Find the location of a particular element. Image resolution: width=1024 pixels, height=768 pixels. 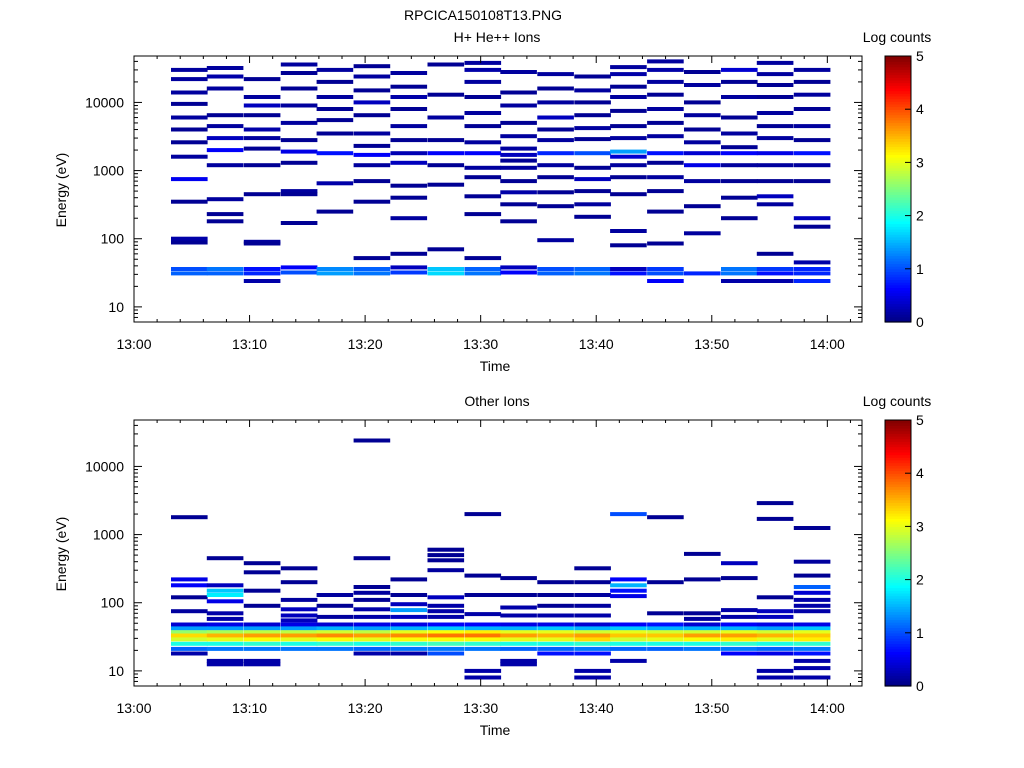

panel-title: H+ He++ Ions is located at coordinates (497, 37).